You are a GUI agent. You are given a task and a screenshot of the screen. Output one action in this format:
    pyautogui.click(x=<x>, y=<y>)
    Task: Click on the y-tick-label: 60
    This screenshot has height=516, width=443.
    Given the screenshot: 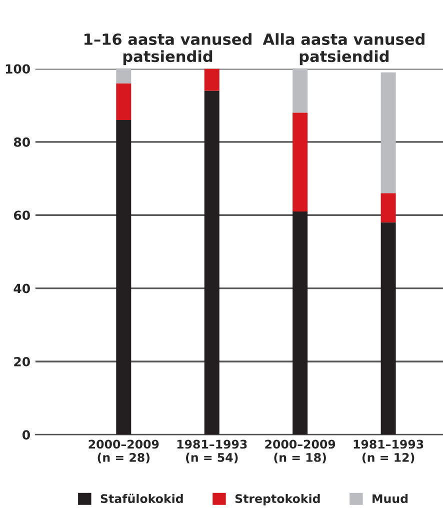 What is the action you would take?
    pyautogui.click(x=22, y=215)
    